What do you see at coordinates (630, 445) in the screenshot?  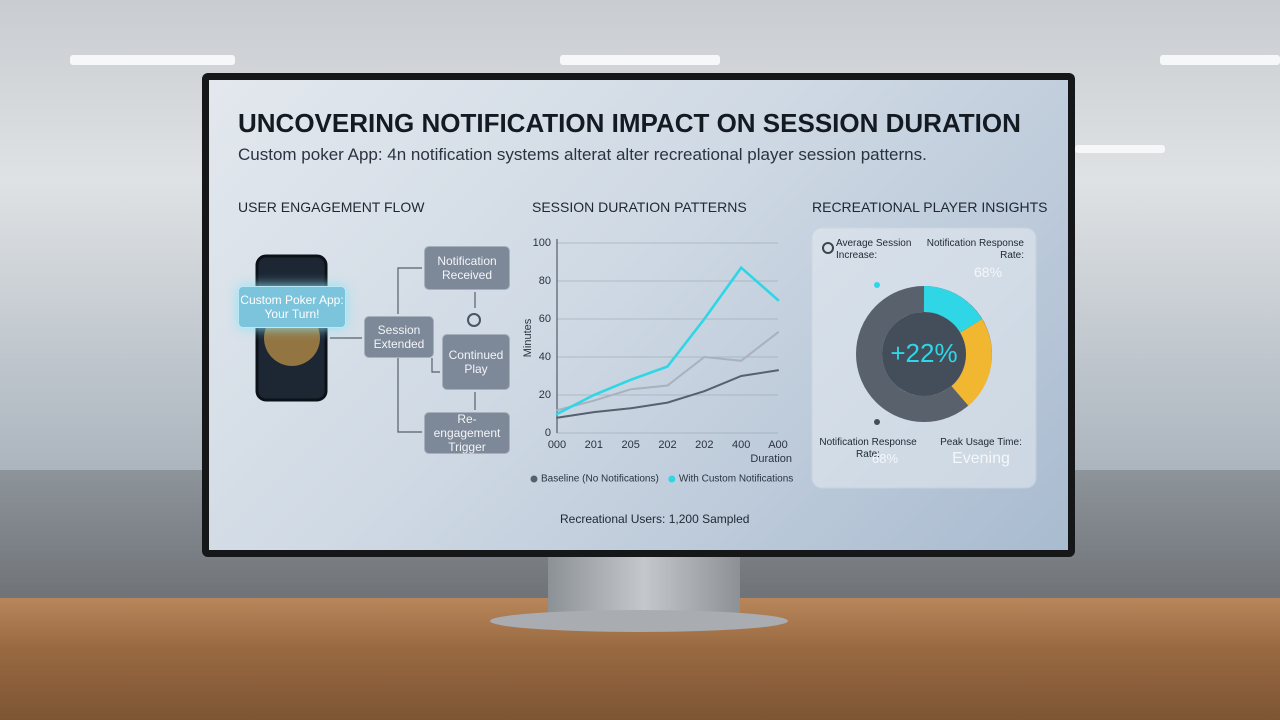 I see `x-tick-label: 205` at bounding box center [630, 445].